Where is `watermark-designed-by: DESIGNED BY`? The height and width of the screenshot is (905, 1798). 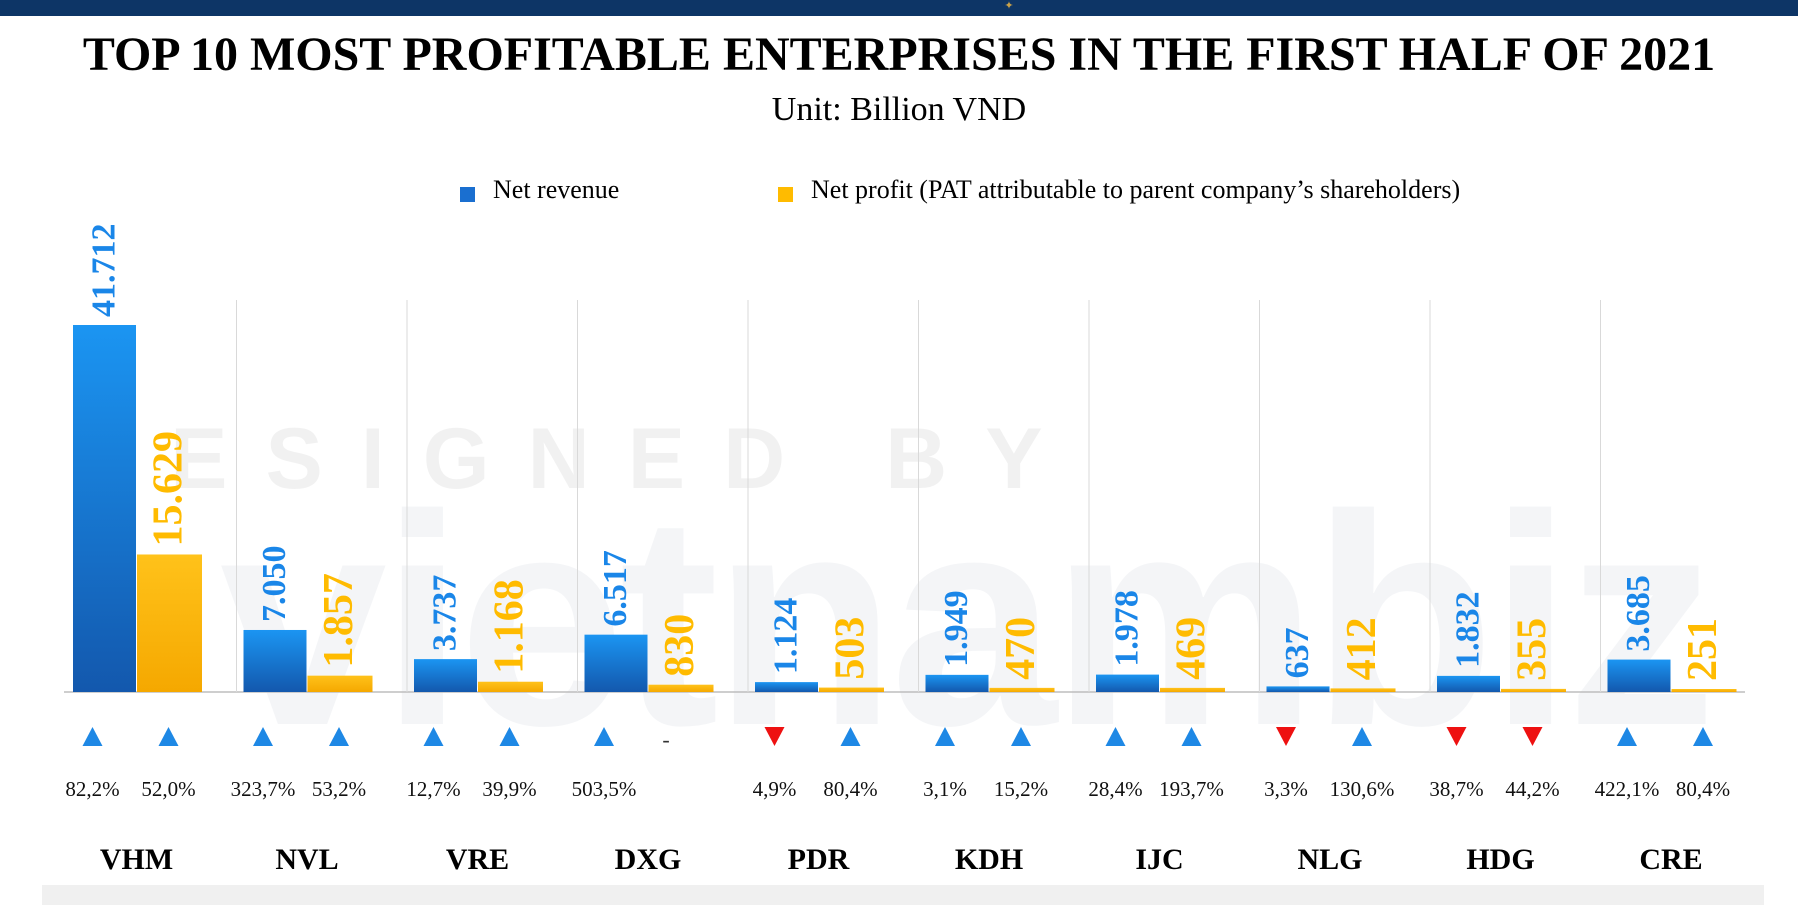 watermark-designed-by: DESIGNED BY is located at coordinates (575, 459).